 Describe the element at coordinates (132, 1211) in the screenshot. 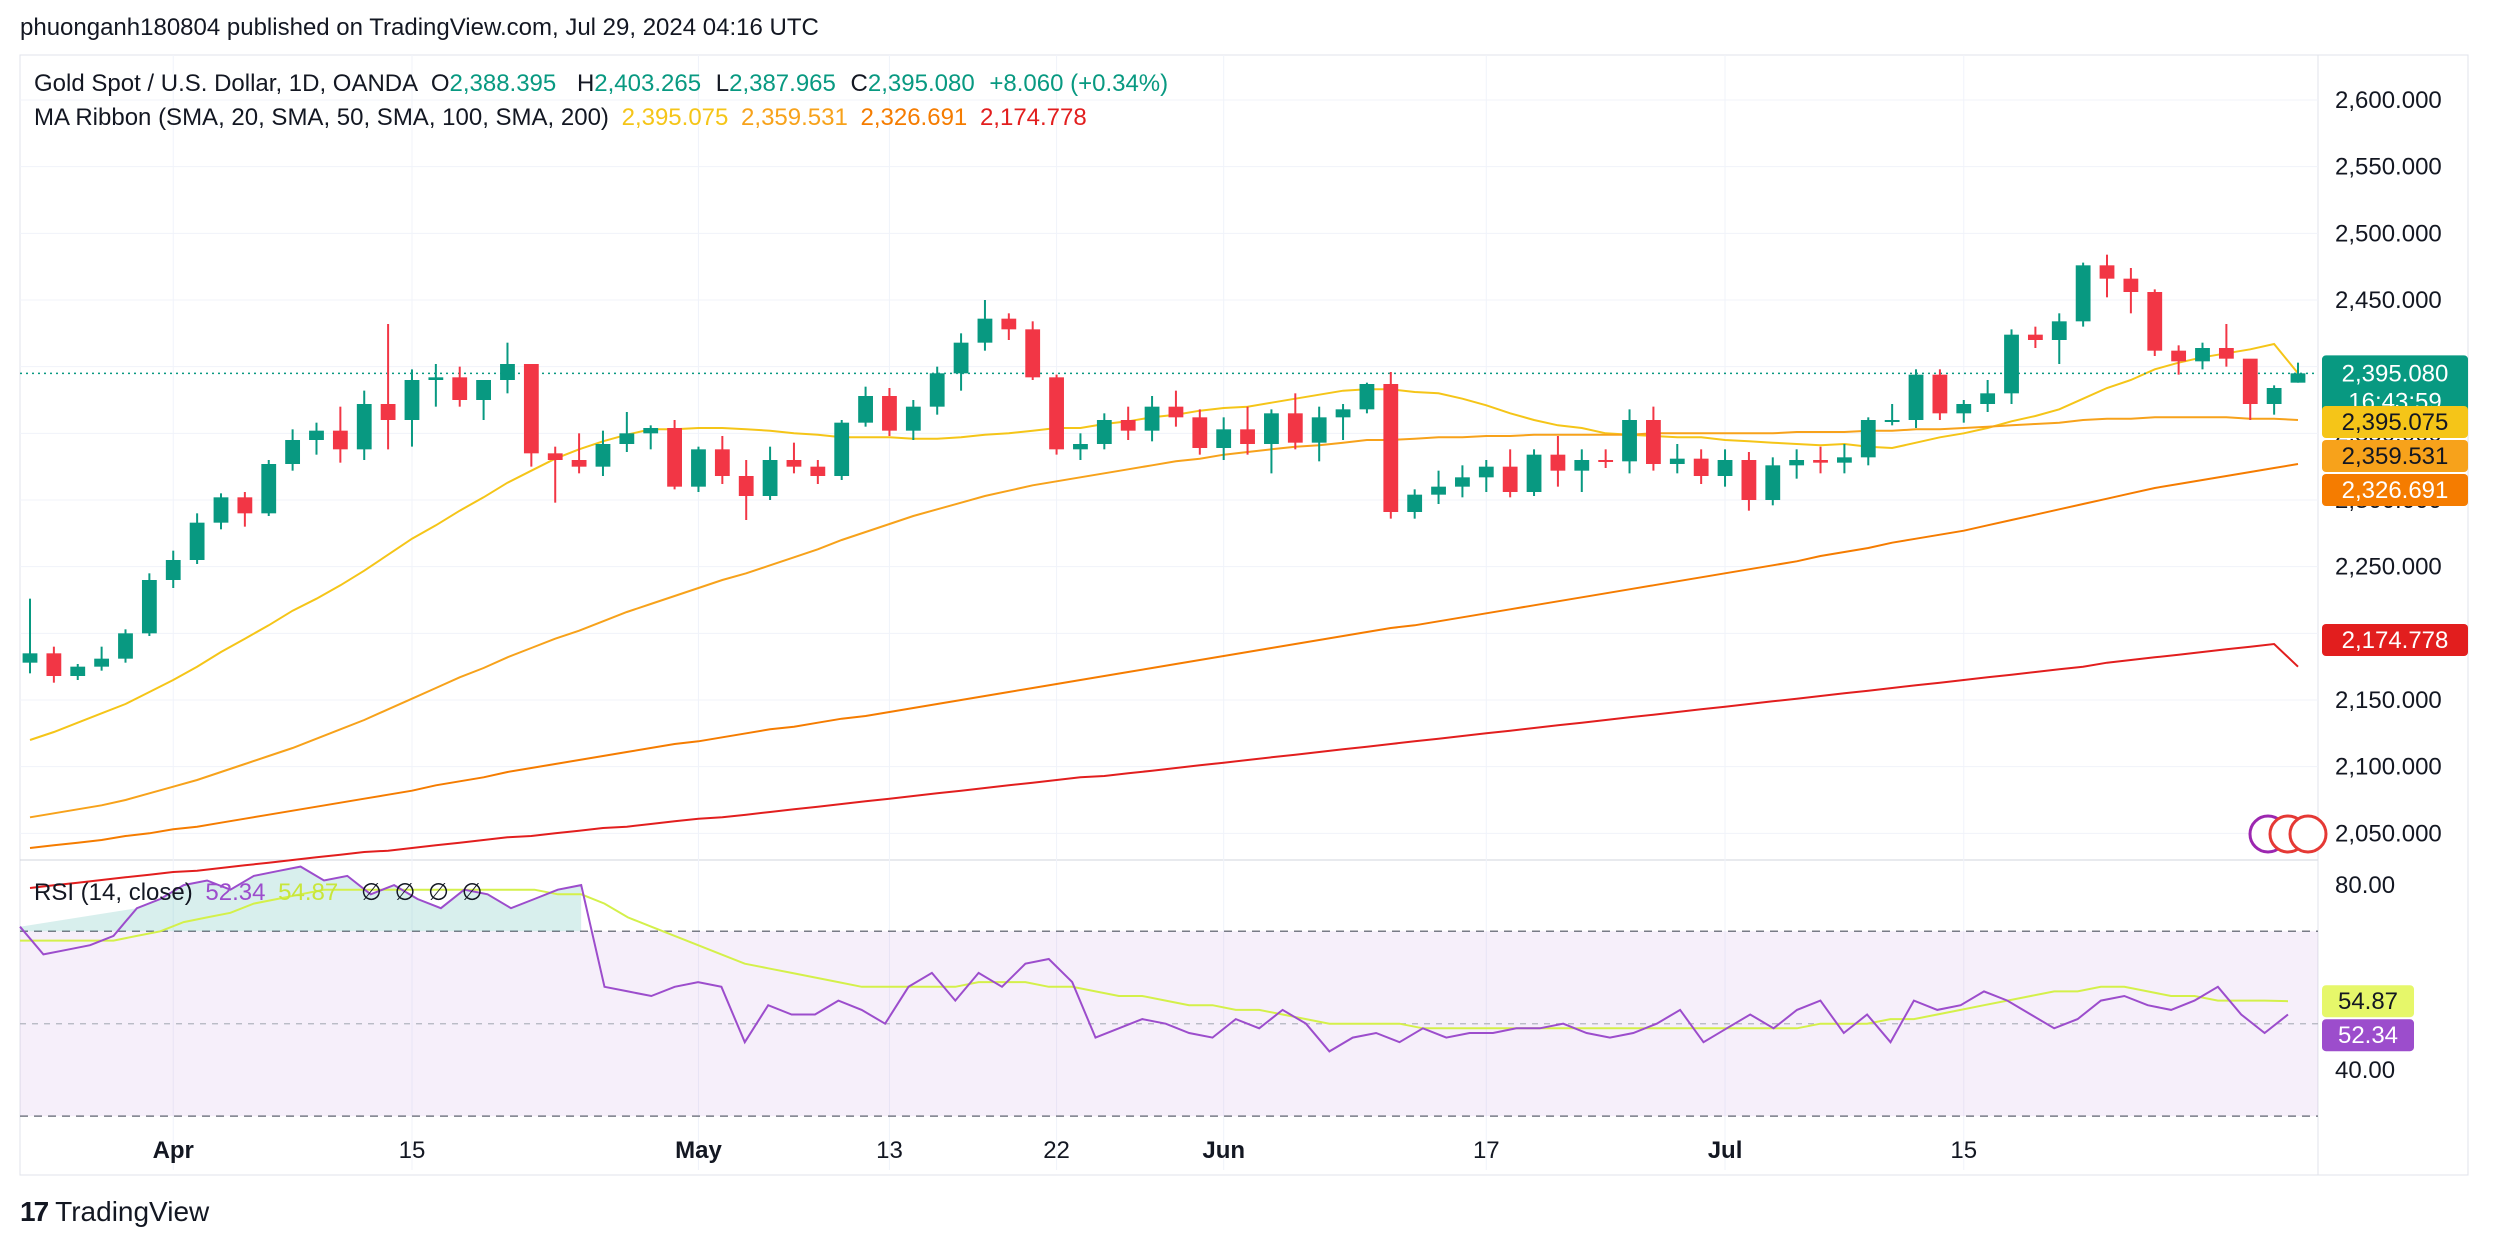

I see `tradingview-name: TradingView` at that location.